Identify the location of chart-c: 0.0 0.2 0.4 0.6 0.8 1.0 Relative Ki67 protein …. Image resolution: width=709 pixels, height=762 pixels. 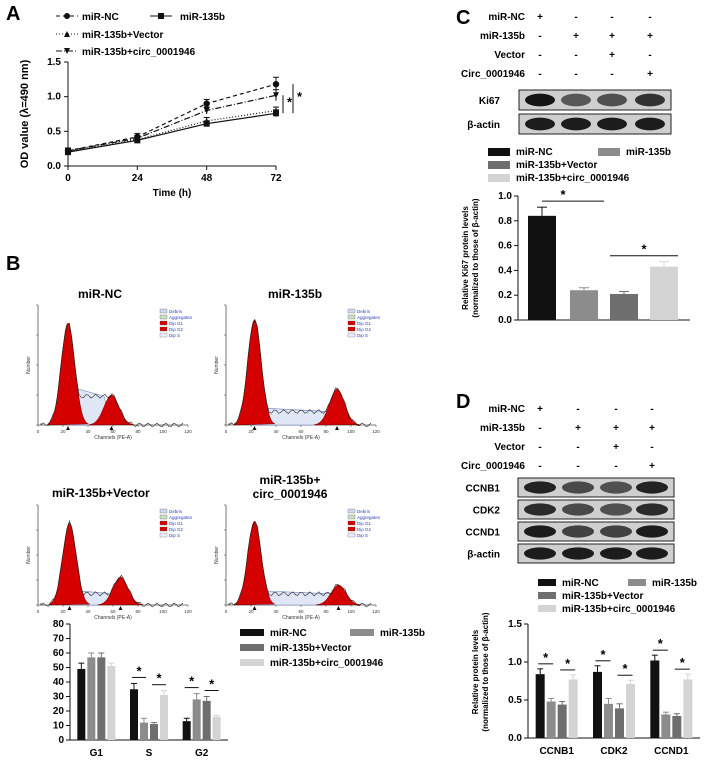
(575, 256).